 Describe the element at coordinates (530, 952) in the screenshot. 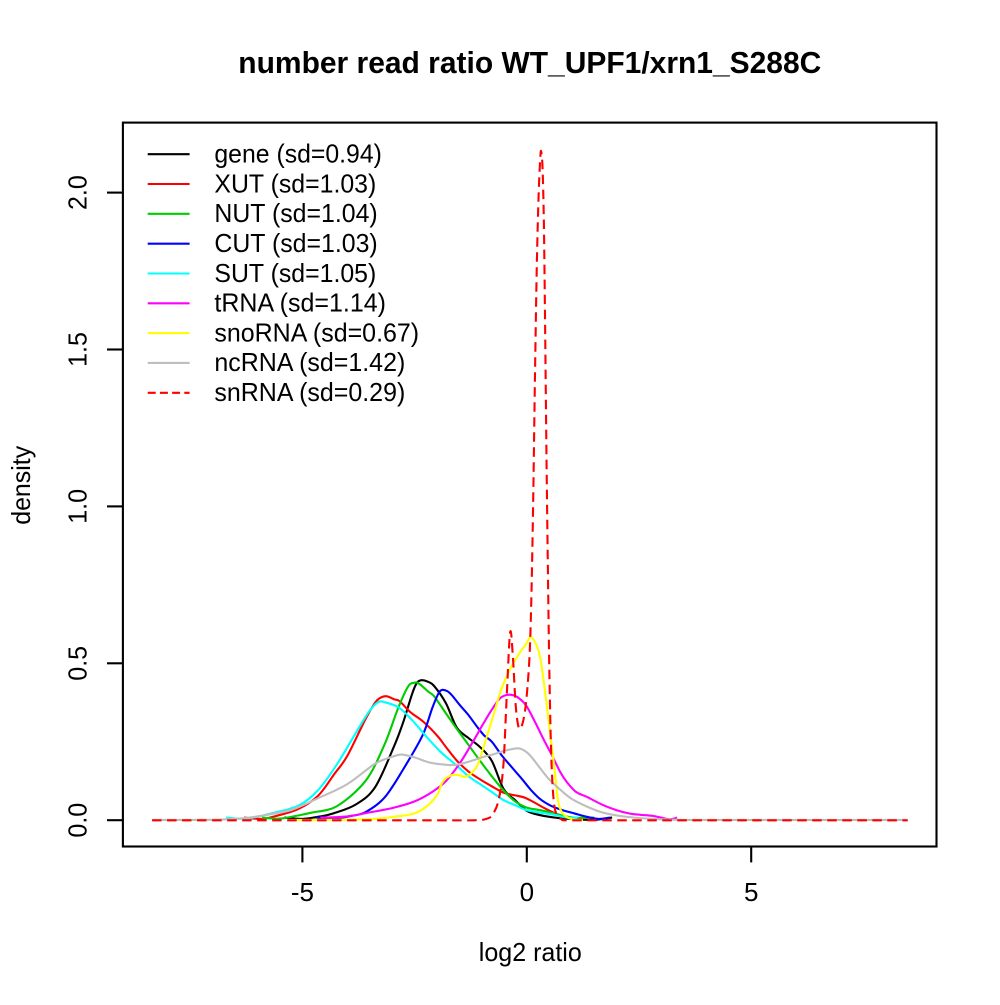

I see `svg-text: log2 ratio` at that location.